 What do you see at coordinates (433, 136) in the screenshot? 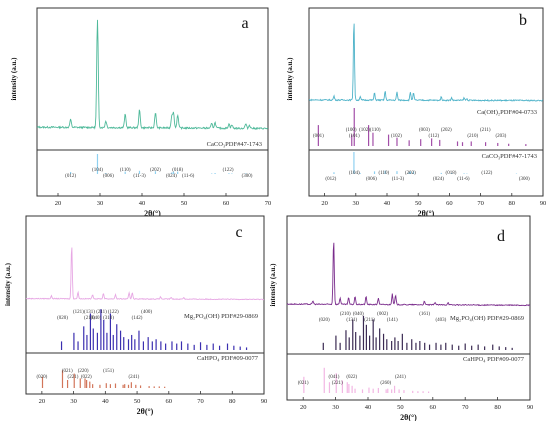
I see `miller-index-label: (112)` at bounding box center [433, 136].